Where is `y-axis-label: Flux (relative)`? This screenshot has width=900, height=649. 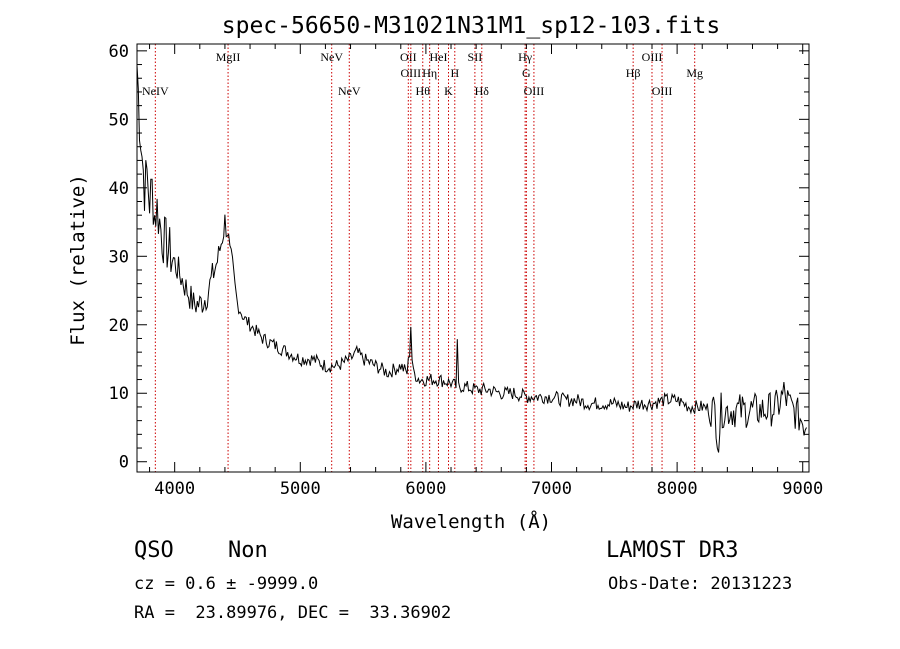
y-axis-label: Flux (relative) is located at coordinates (78, 260).